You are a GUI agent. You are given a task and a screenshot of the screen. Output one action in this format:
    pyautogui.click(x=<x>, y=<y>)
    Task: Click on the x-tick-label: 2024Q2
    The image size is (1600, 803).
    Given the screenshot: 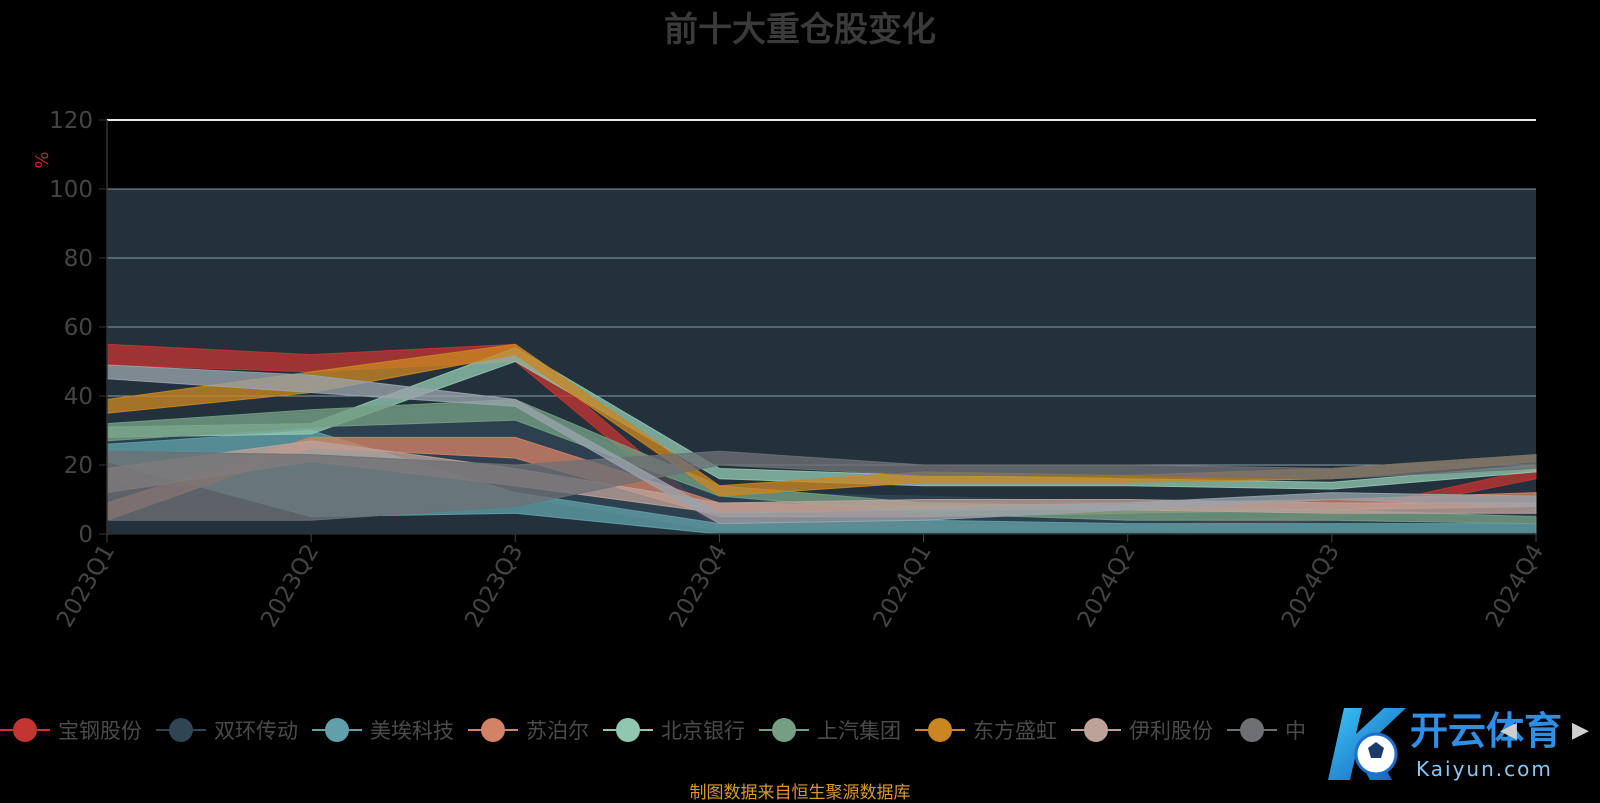 What is the action you would take?
    pyautogui.click(x=1107, y=586)
    